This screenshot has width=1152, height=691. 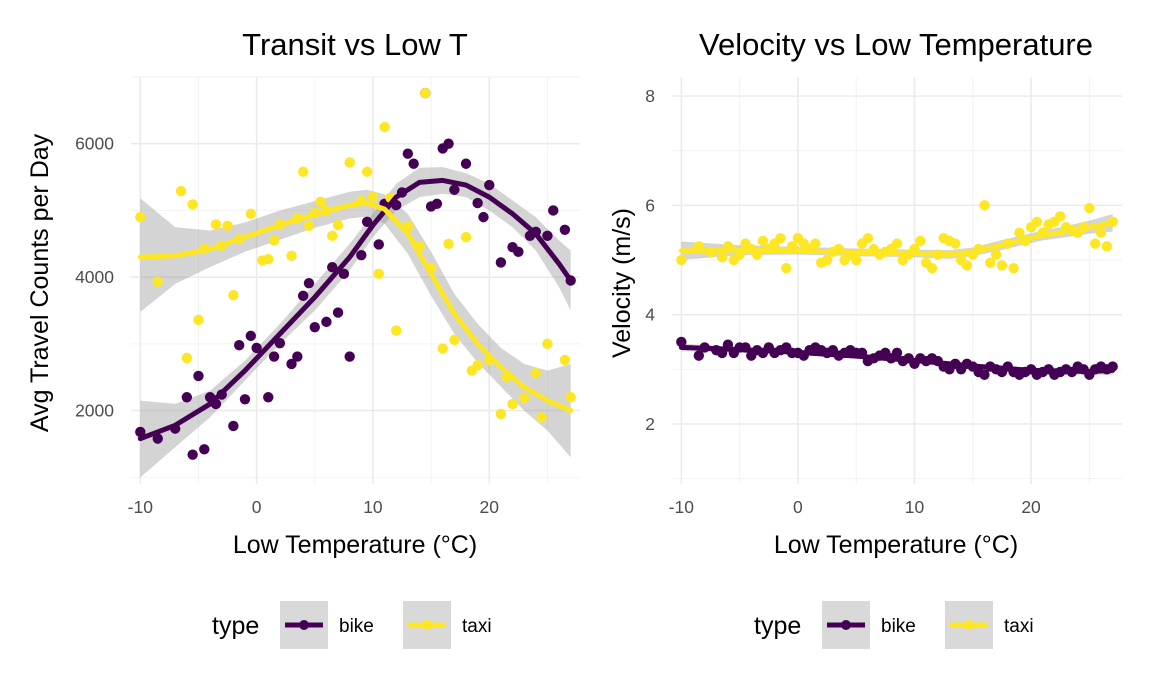 I want to click on data-points, so click(x=897, y=290).